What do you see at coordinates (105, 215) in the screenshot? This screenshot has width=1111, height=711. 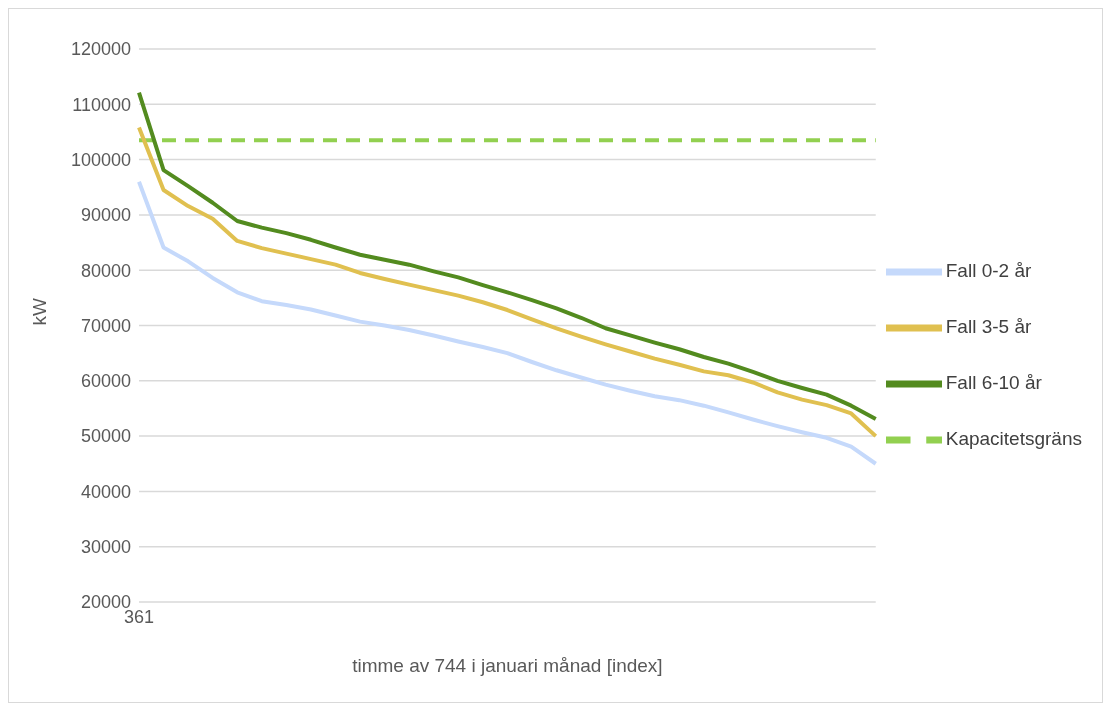 I see `y-tick-label: 90000` at bounding box center [105, 215].